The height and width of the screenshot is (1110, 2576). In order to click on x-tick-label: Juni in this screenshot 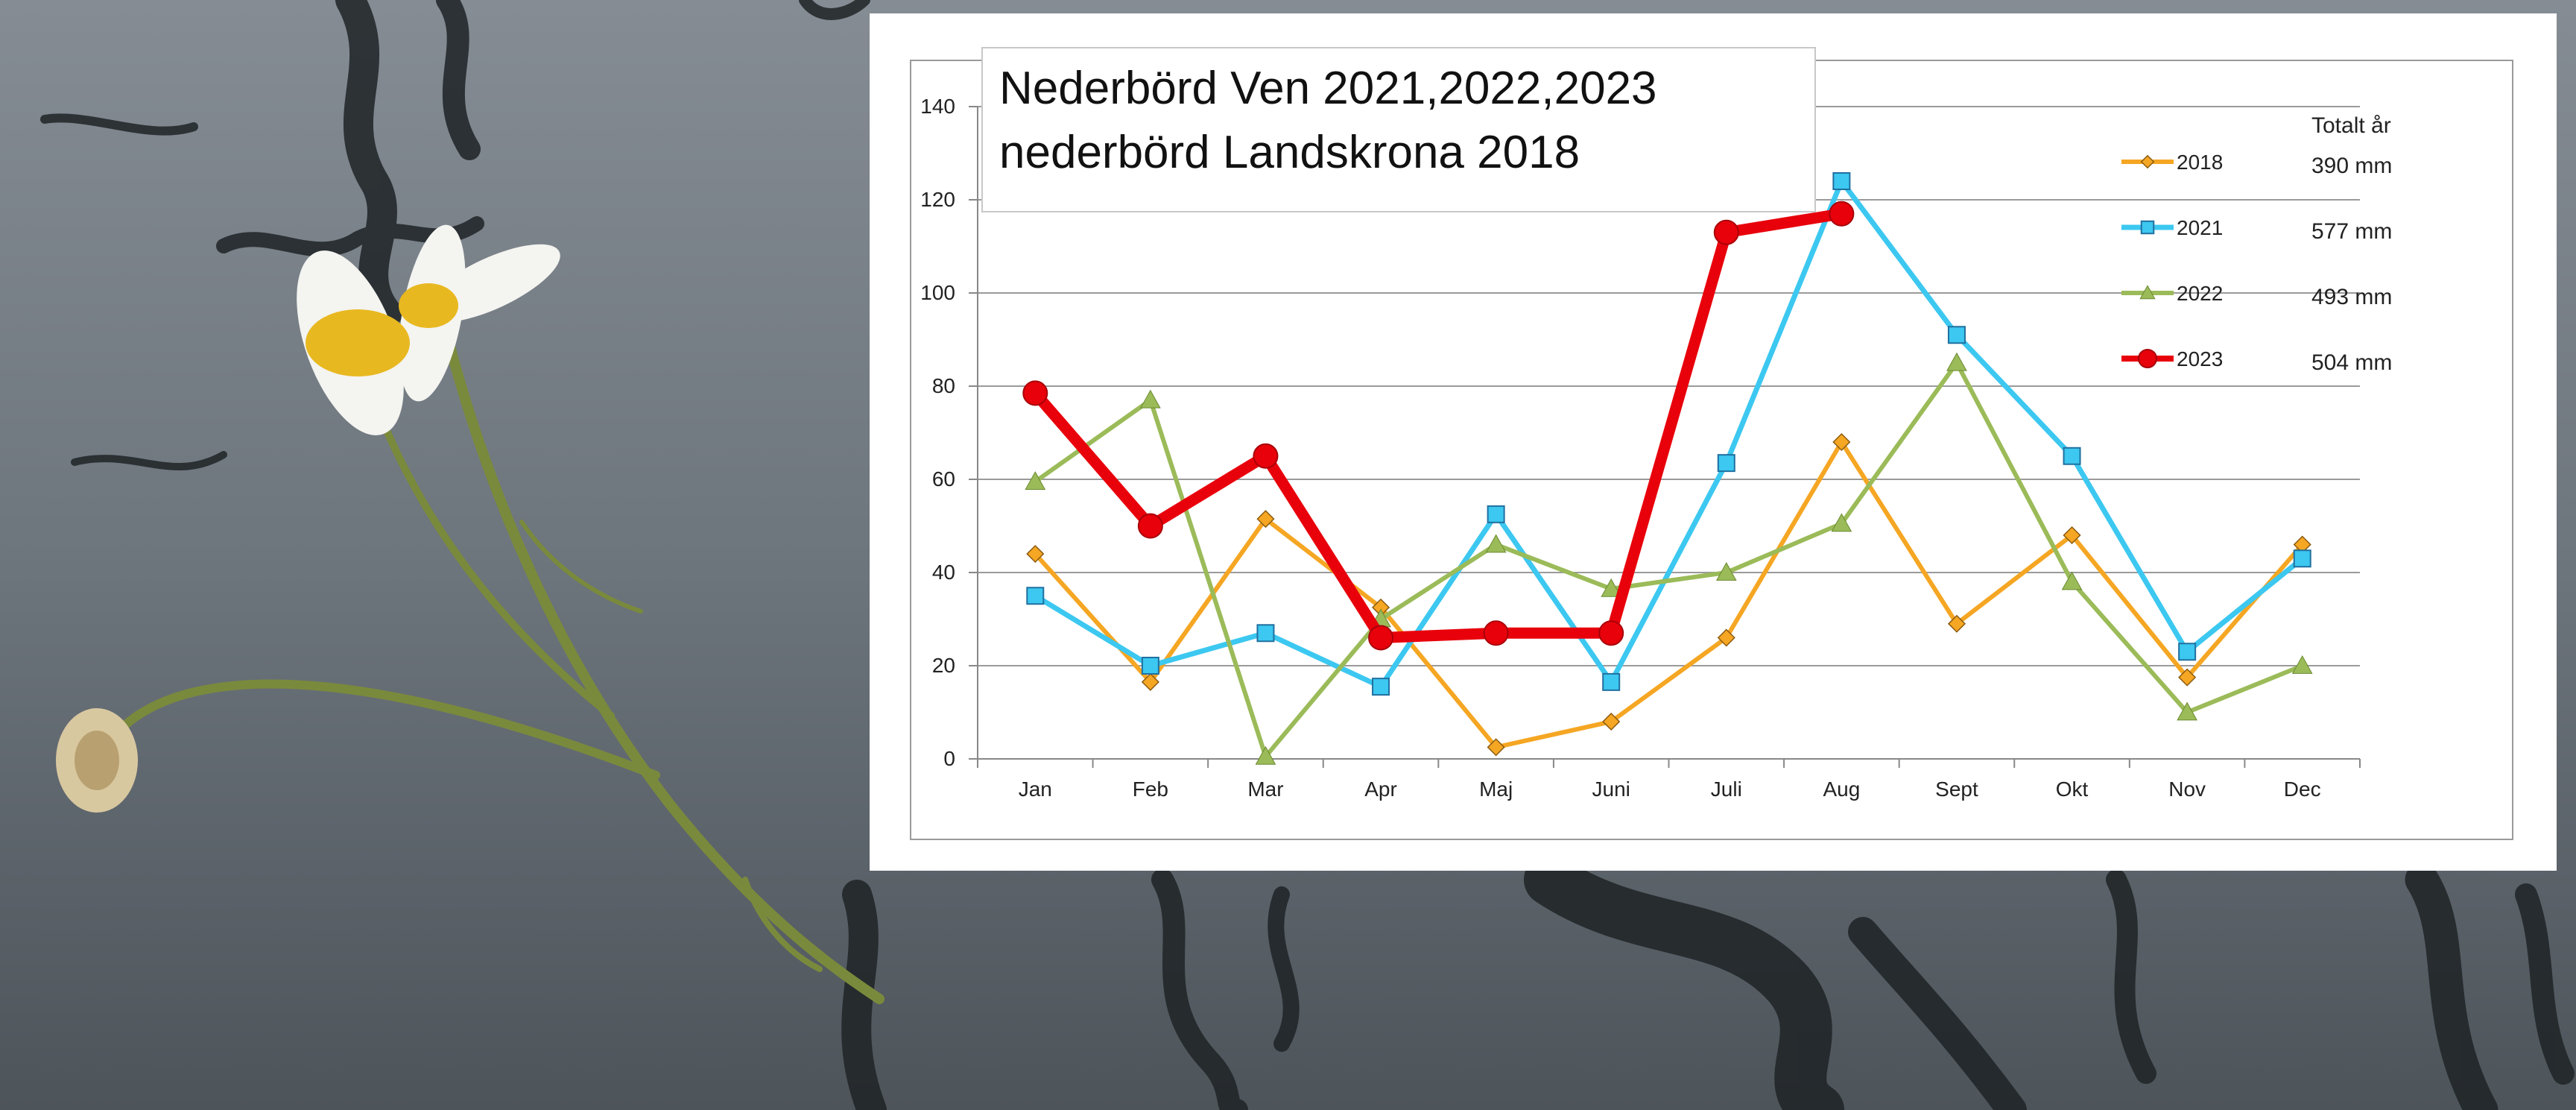, I will do `click(1611, 789)`.